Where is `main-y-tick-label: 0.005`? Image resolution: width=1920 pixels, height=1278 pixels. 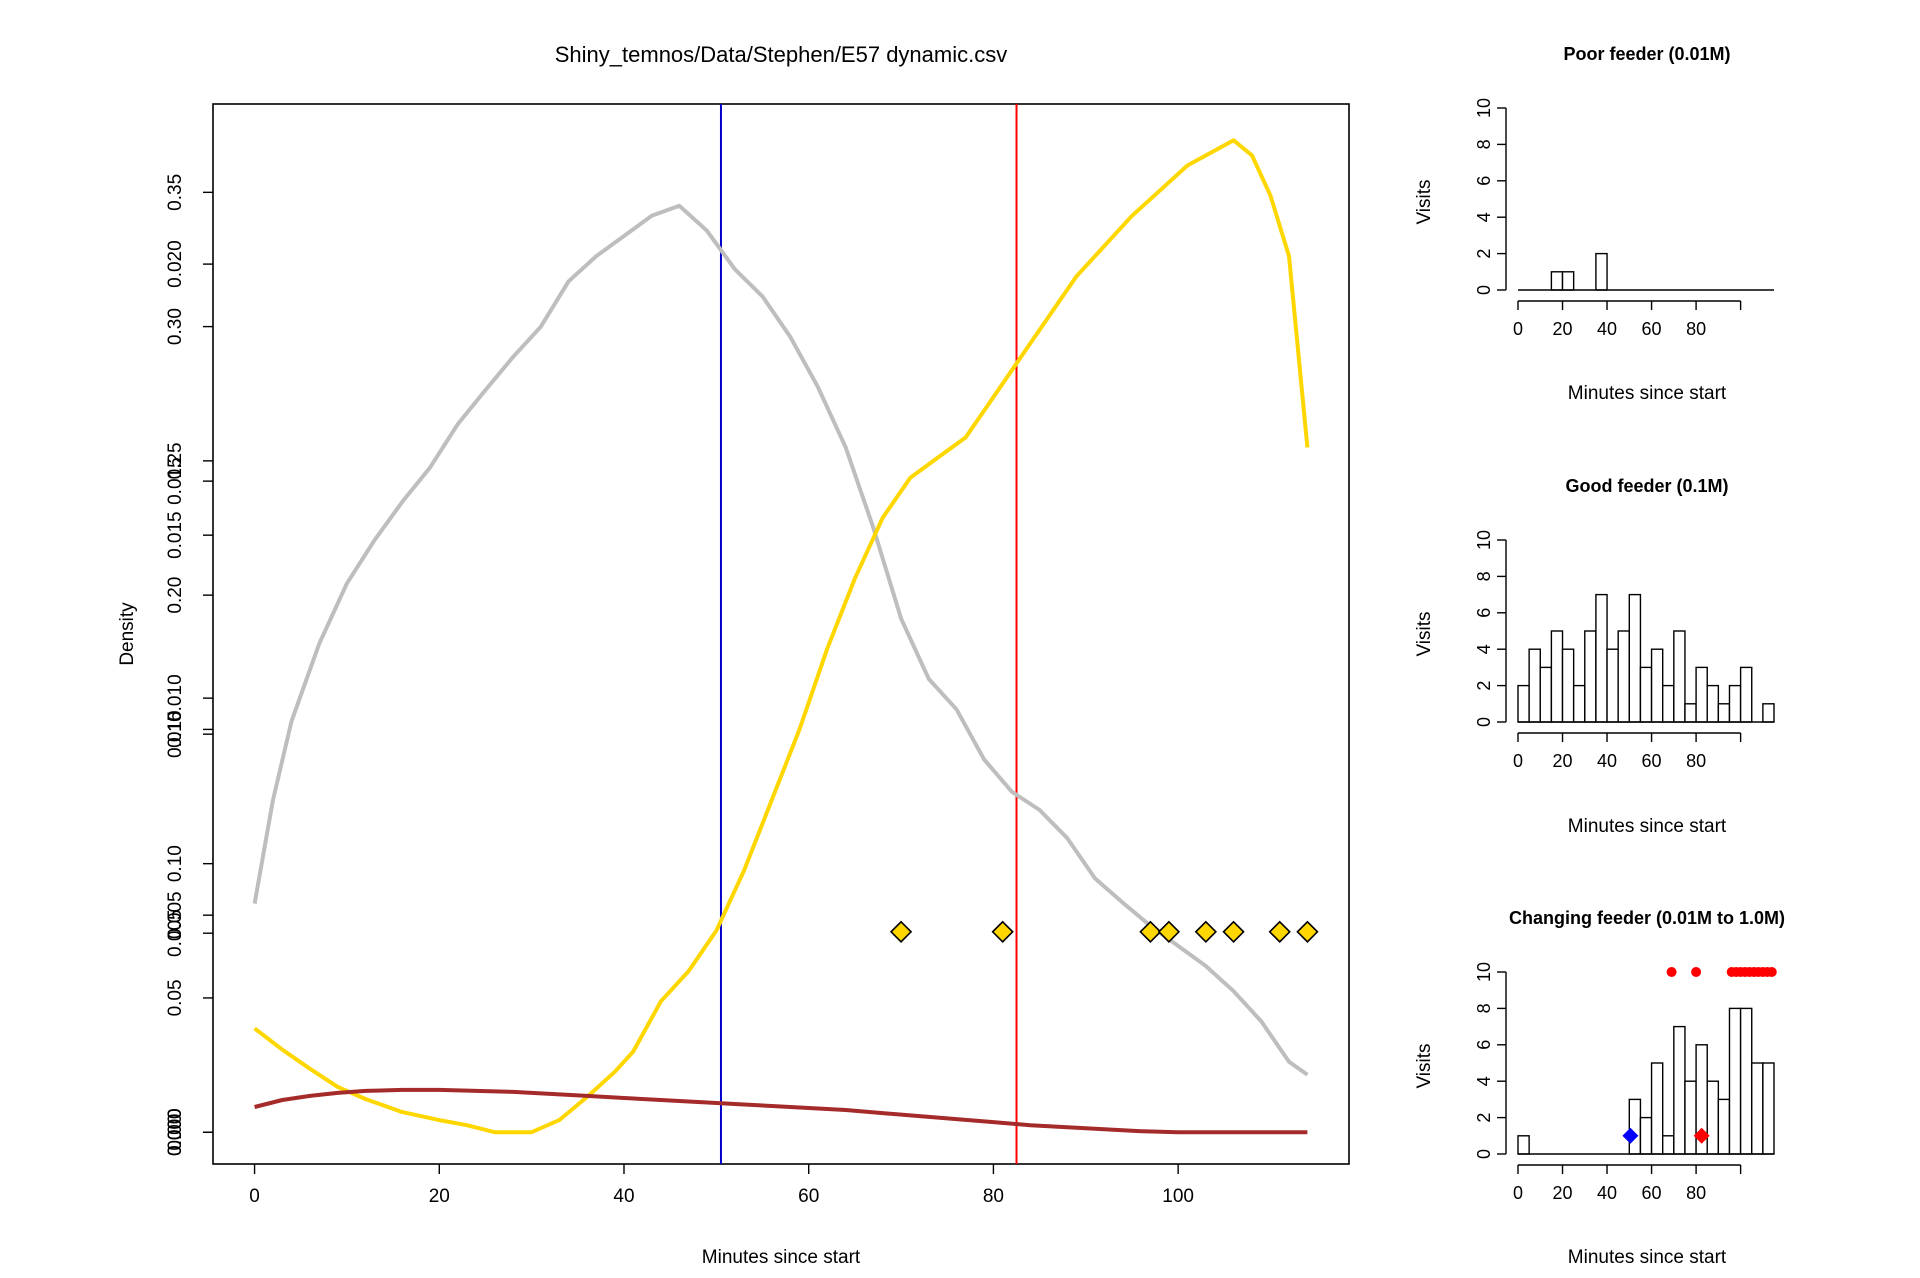
main-y-tick-label: 0.005 is located at coordinates (175, 933).